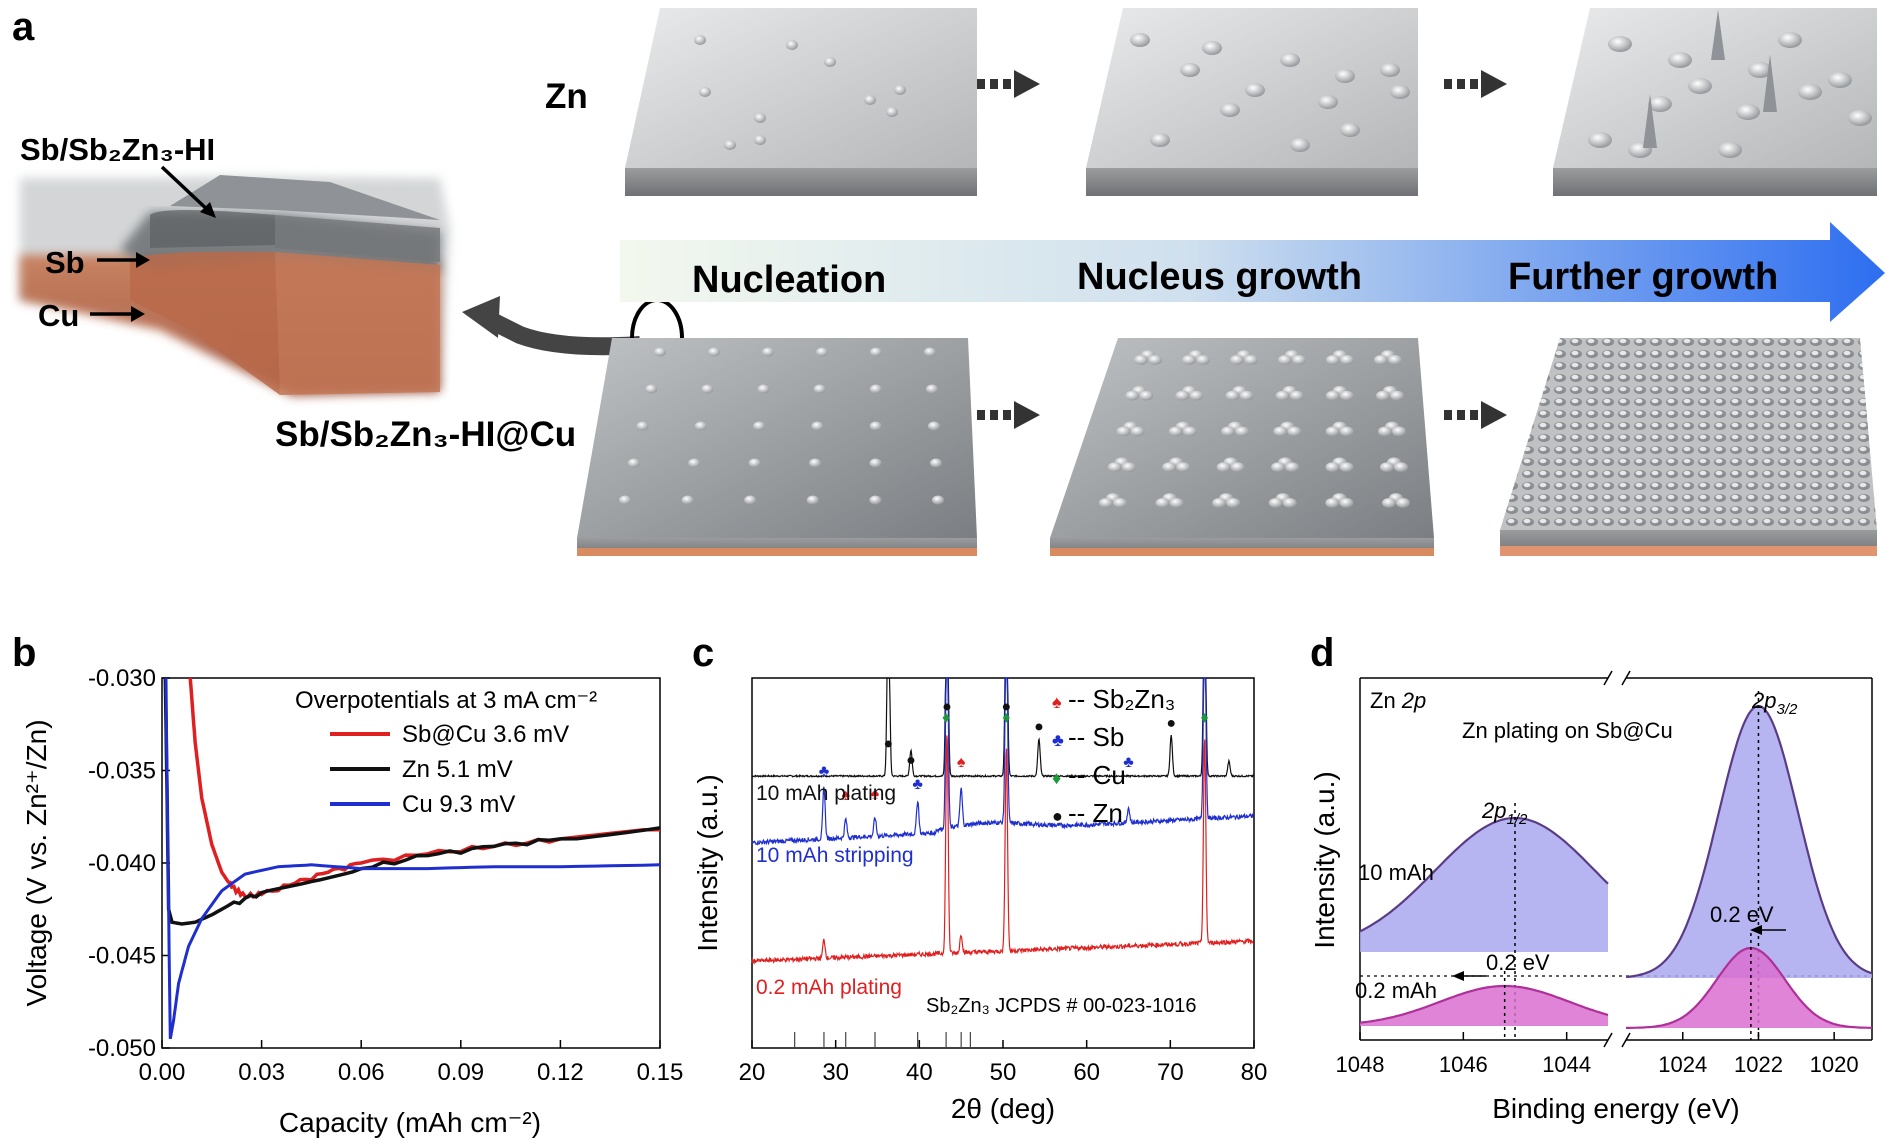  I want to click on title-d: Zn 2p, so click(1398, 700).